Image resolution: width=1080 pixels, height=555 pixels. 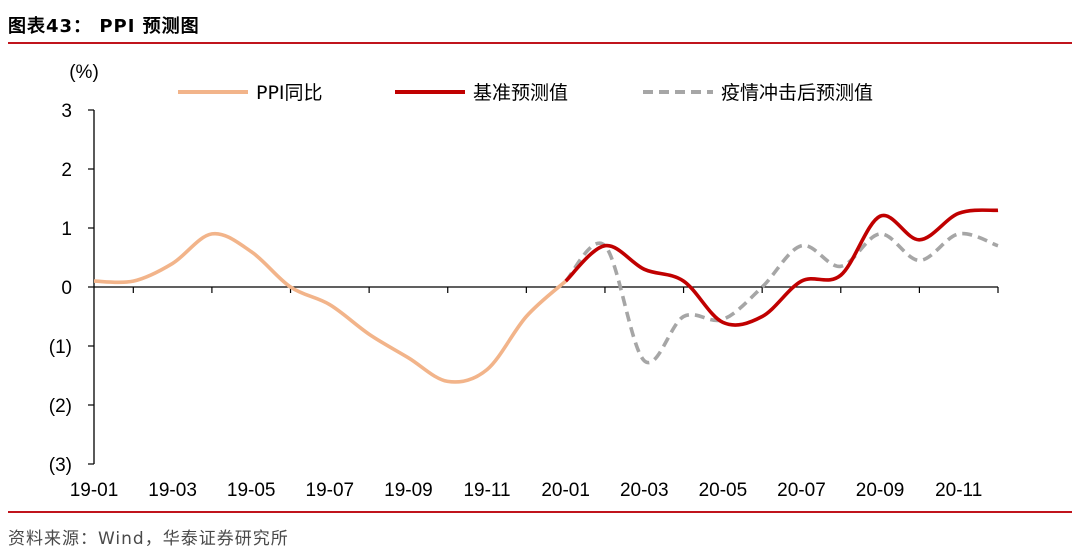 I want to click on x-tick-label: 19-07, so click(x=330, y=490).